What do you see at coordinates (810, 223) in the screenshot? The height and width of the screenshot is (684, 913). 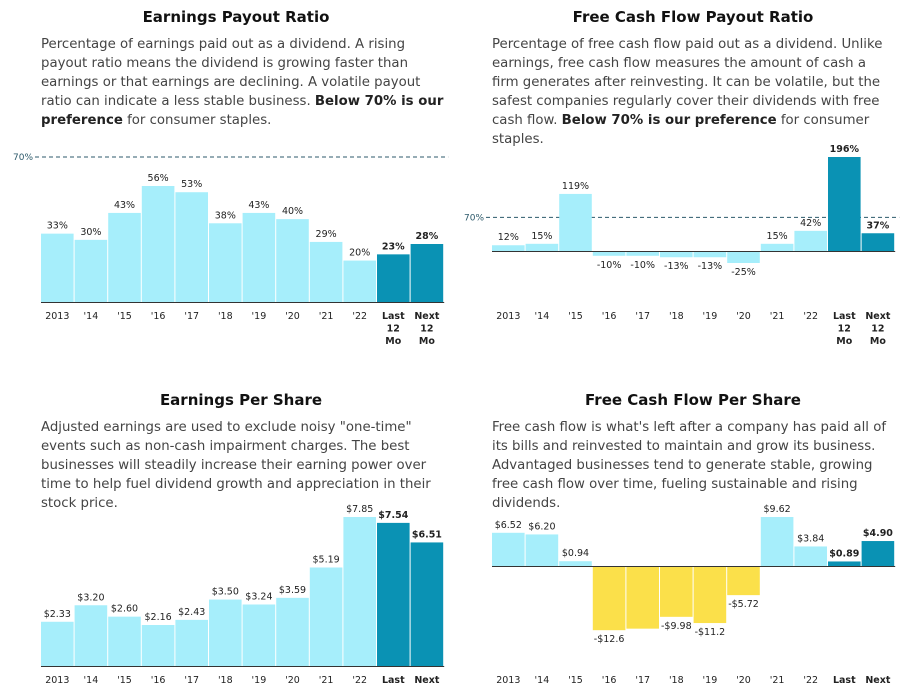 I see `bar-value-label: 42%` at bounding box center [810, 223].